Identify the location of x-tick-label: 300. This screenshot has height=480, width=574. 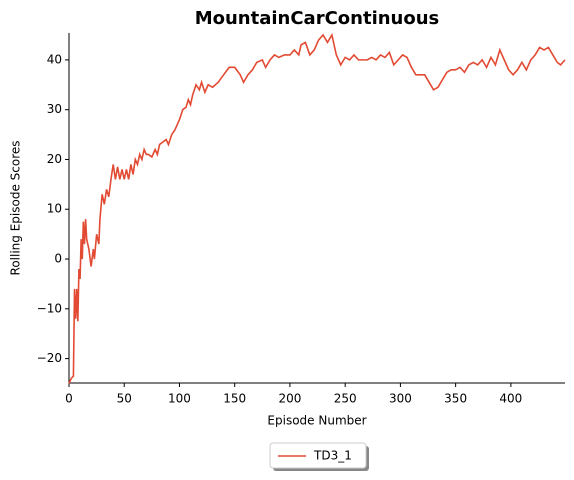
(400, 399).